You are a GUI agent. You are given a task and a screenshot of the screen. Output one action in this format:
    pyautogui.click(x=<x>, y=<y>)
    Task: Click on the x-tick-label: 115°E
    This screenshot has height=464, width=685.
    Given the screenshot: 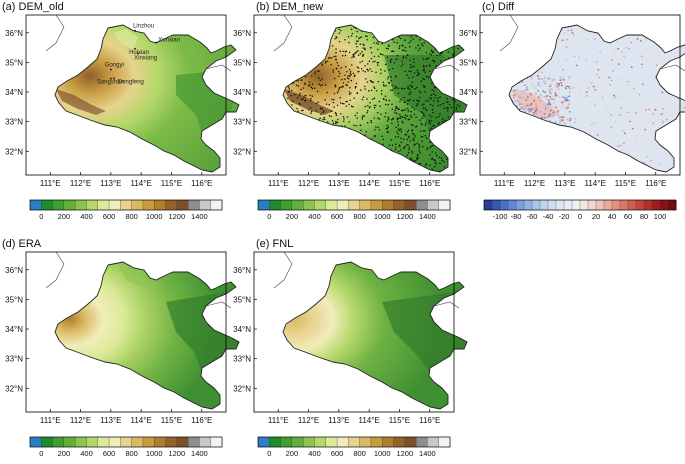 What is the action you would take?
    pyautogui.click(x=399, y=183)
    